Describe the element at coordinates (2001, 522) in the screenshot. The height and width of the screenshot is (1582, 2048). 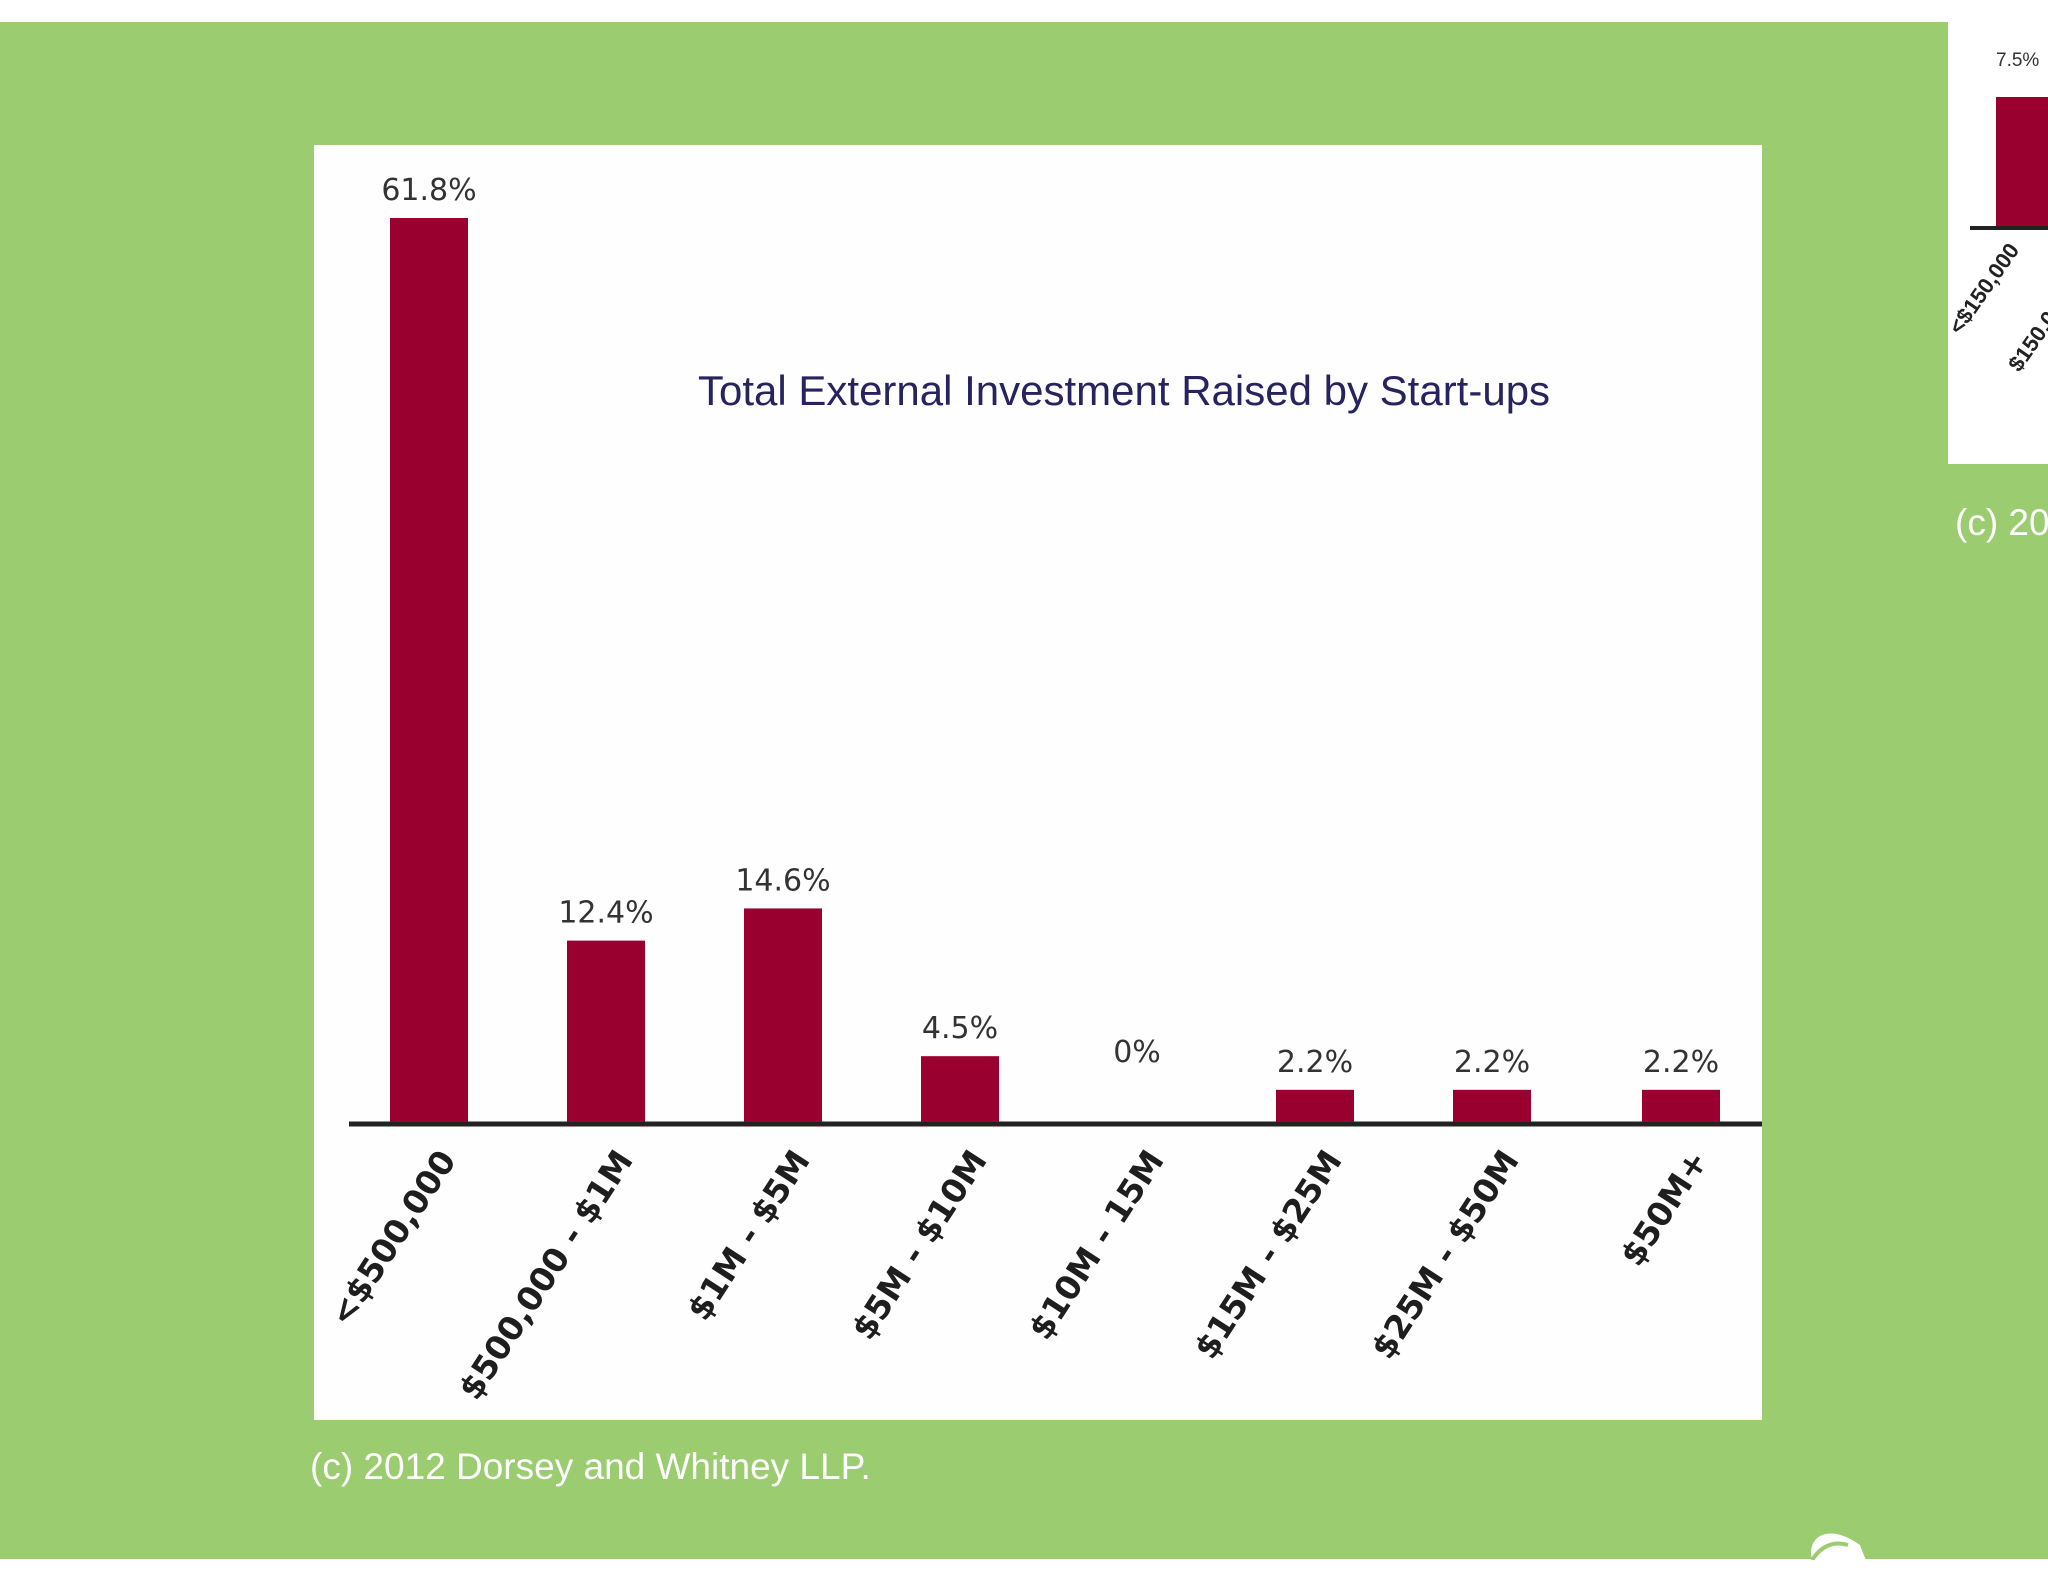
I see `side-copyright-text: (c) 20` at that location.